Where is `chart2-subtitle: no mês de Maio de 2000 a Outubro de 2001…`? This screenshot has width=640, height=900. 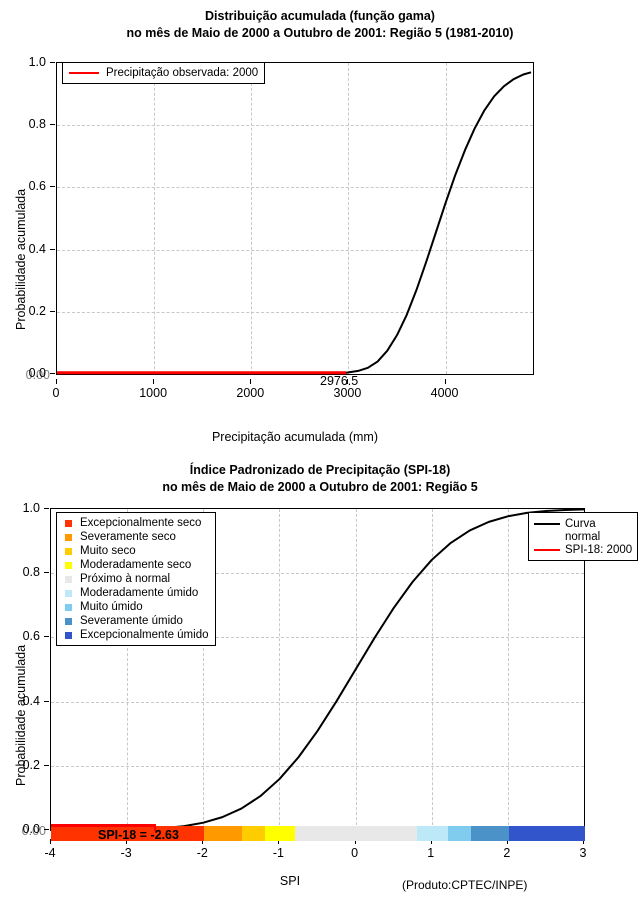 chart2-subtitle: no mês de Maio de 2000 a Outubro de 2001… is located at coordinates (320, 487).